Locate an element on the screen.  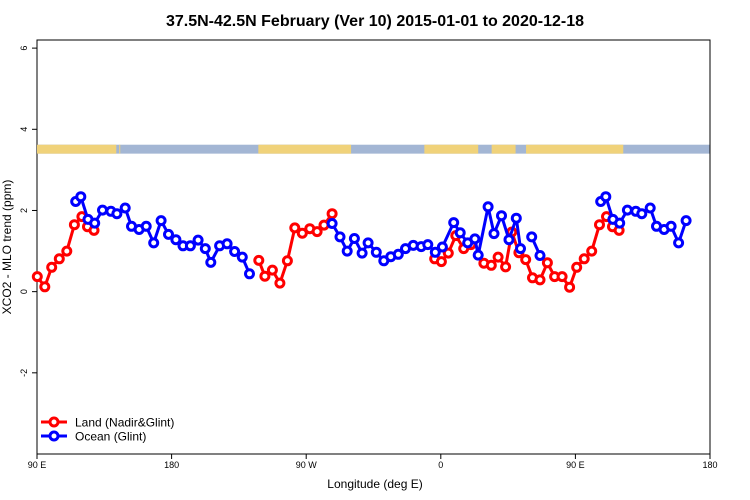
legend: Land (Nadir&Glint) Ocean (Glint) is located at coordinates (107, 430).